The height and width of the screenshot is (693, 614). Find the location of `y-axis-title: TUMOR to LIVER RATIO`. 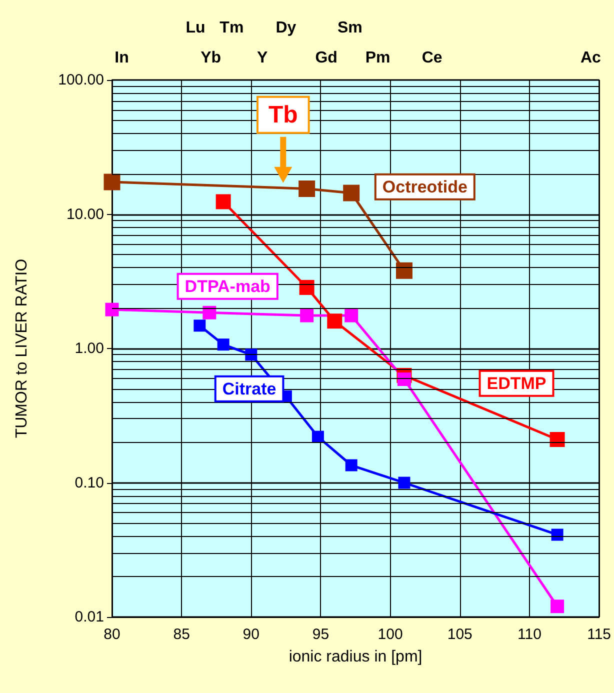

y-axis-title: TUMOR to LIVER RATIO is located at coordinates (22, 348).